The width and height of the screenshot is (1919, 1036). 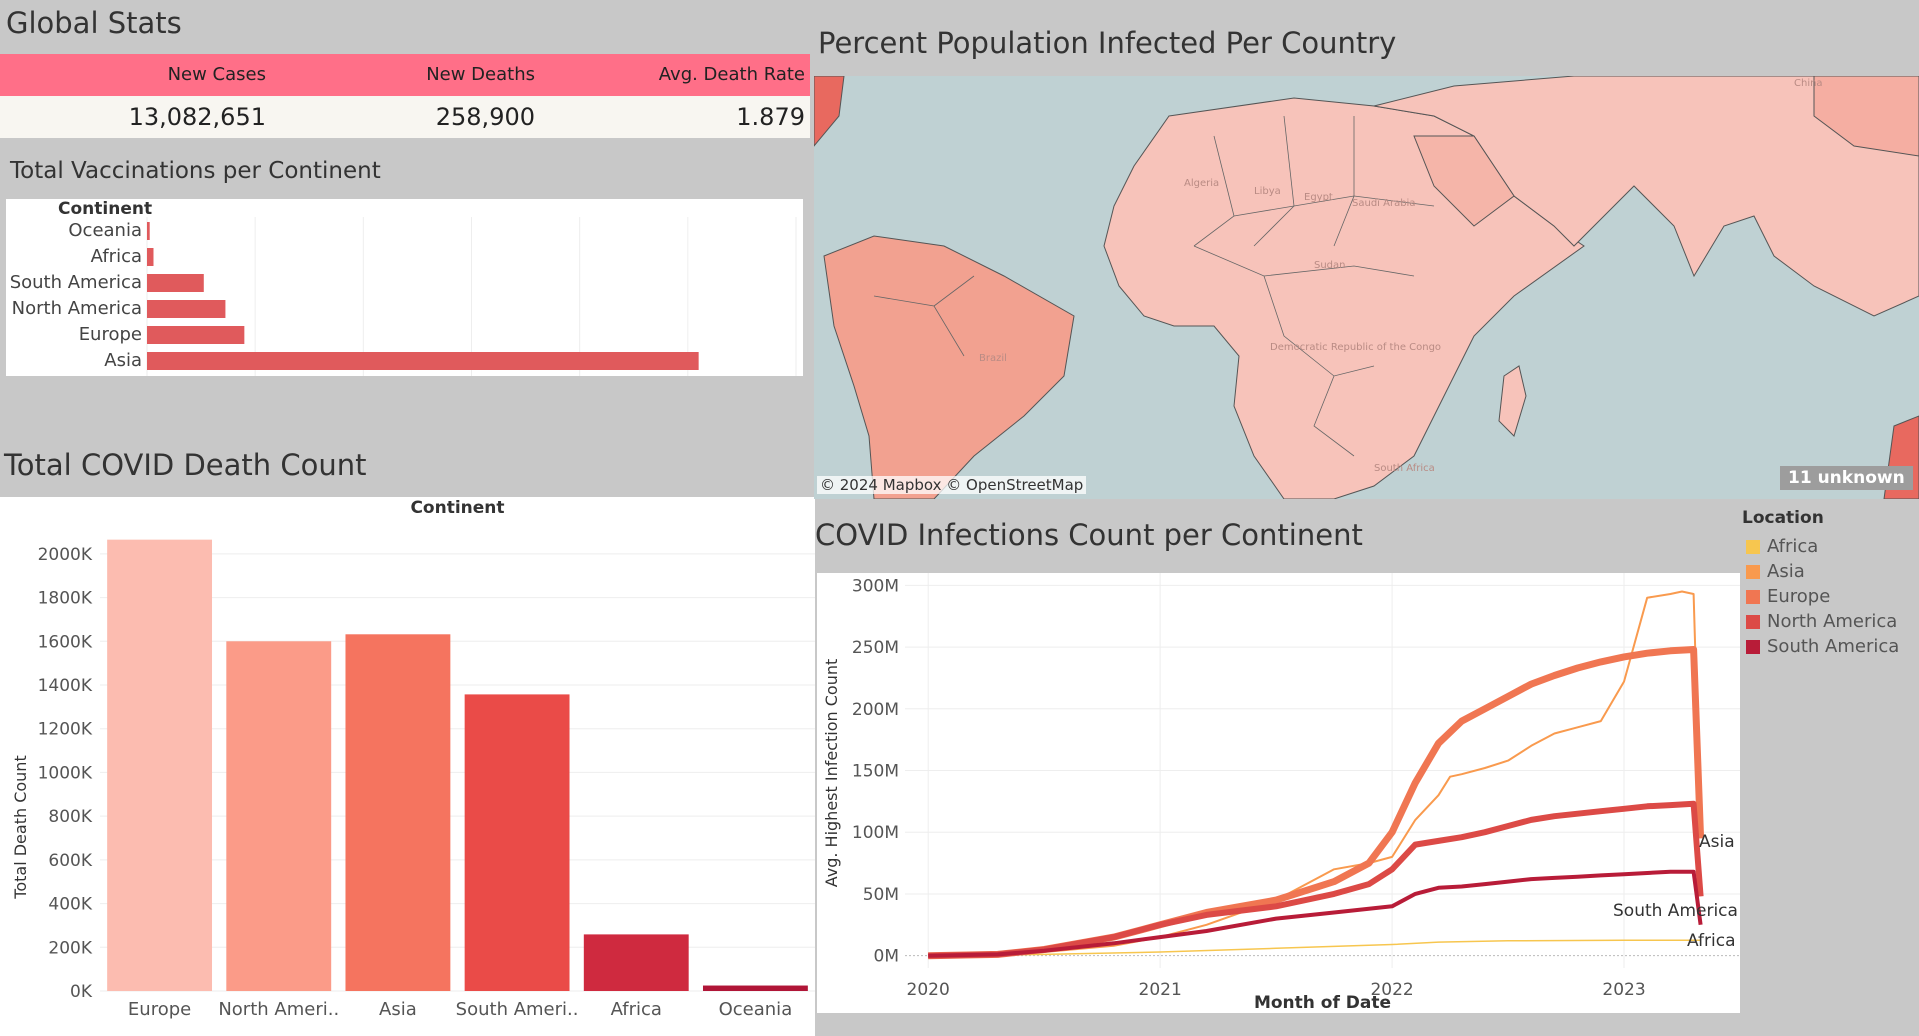 What do you see at coordinates (76, 308) in the screenshot?
I see `vacc-label-north-america: North America` at bounding box center [76, 308].